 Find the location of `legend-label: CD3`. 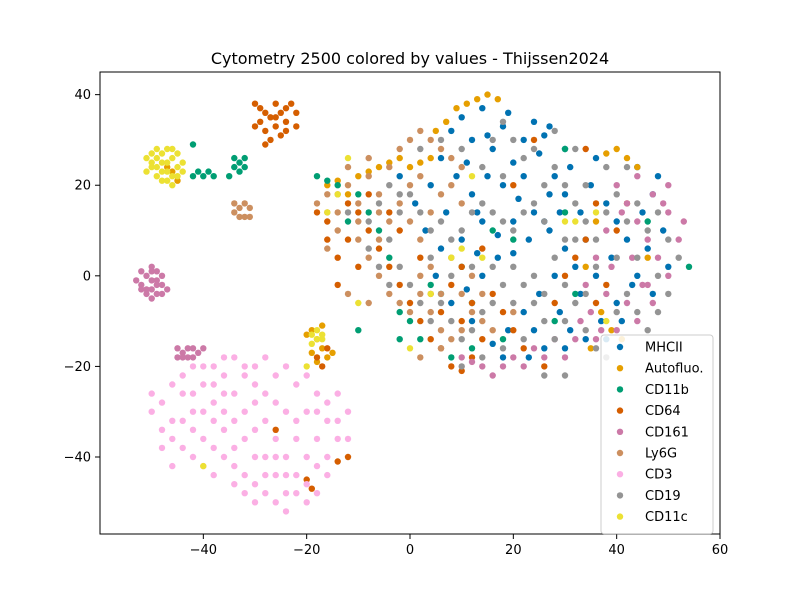

legend-label: CD3 is located at coordinates (658, 475).